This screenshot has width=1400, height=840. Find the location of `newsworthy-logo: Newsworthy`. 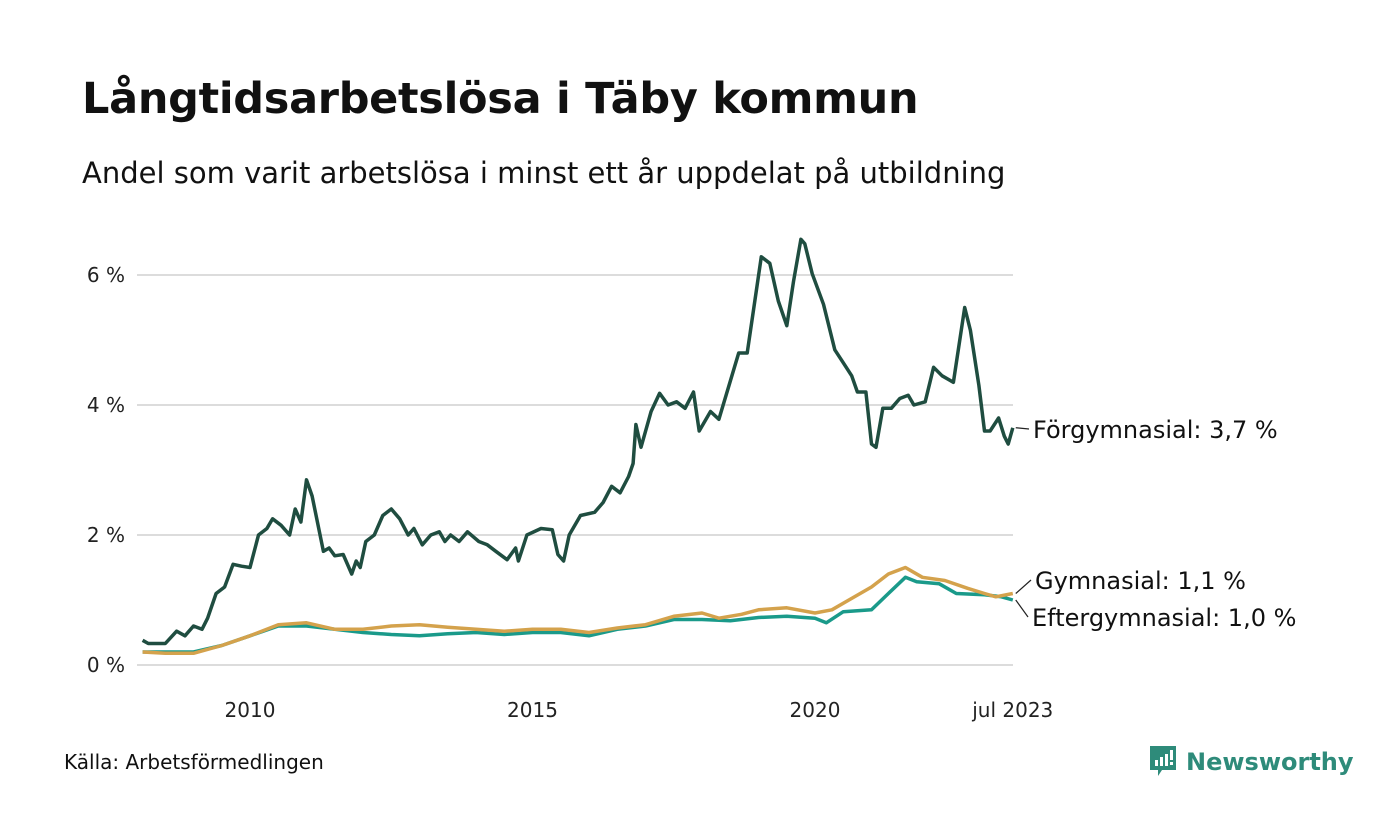

newsworthy-logo: Newsworthy is located at coordinates (1251, 762).